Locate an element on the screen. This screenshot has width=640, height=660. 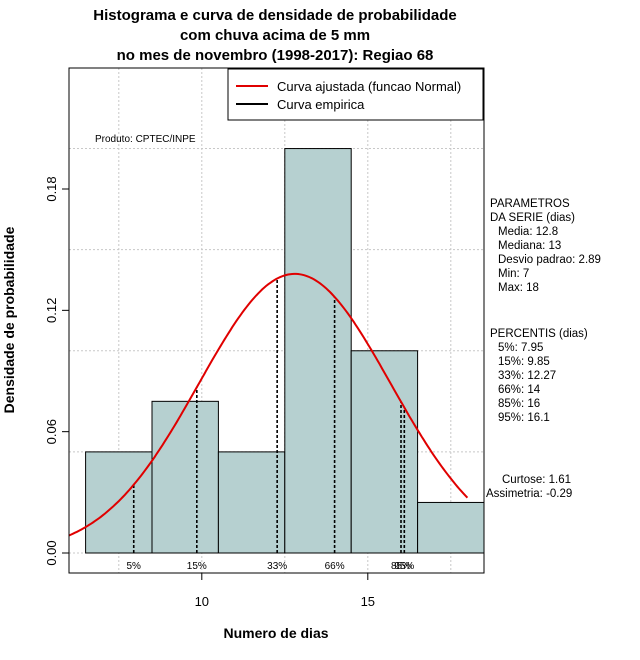
assimetria-label: Assimetria: -0.29 is located at coordinates (529, 494).